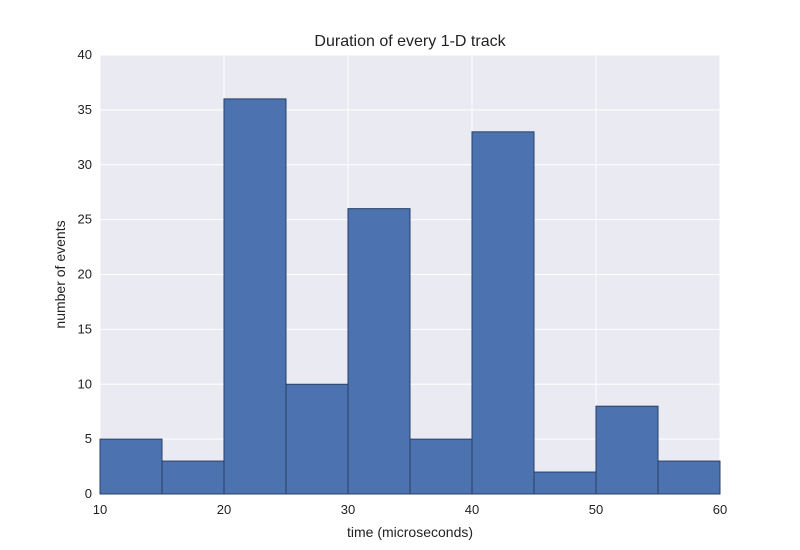 The height and width of the screenshot is (550, 800). Describe the element at coordinates (348, 509) in the screenshot. I see `x-tick-label: 30` at that location.